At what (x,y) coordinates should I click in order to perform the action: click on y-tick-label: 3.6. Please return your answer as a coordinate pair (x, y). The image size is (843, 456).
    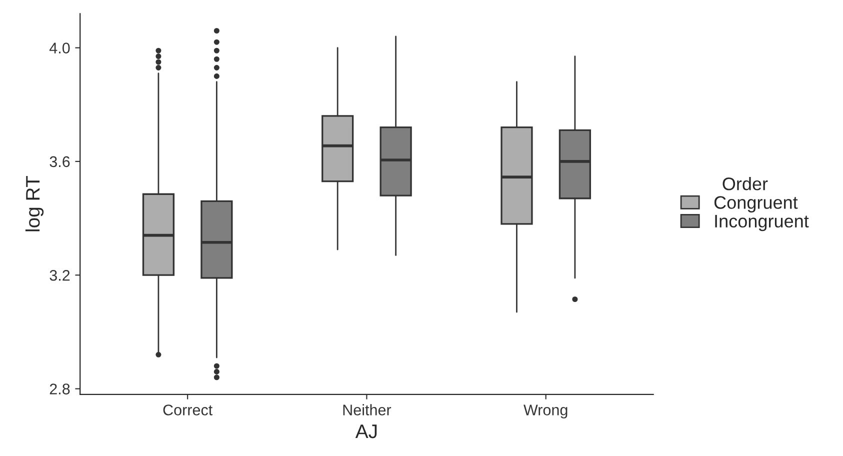
    Looking at the image, I should click on (60, 162).